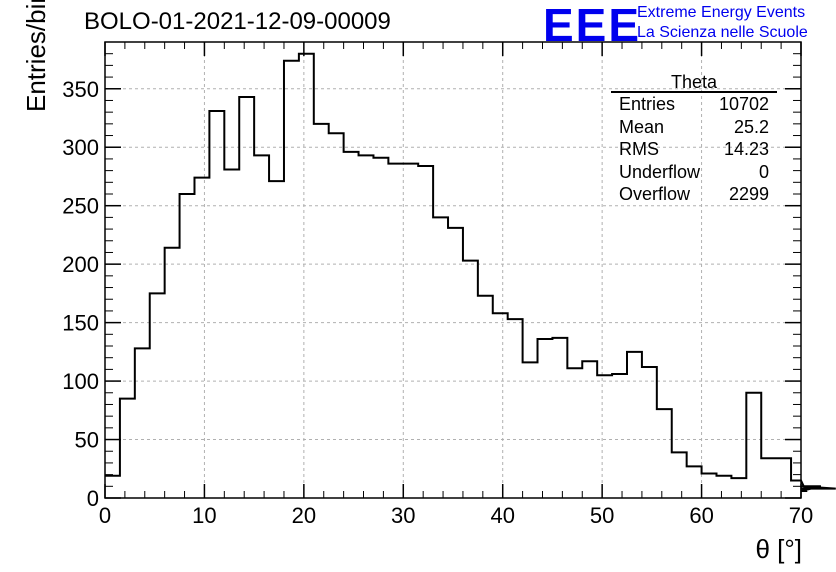 The height and width of the screenshot is (572, 836). Describe the element at coordinates (722, 32) in the screenshot. I see `logo-line-2: La Scienza nelle Scuole` at that location.